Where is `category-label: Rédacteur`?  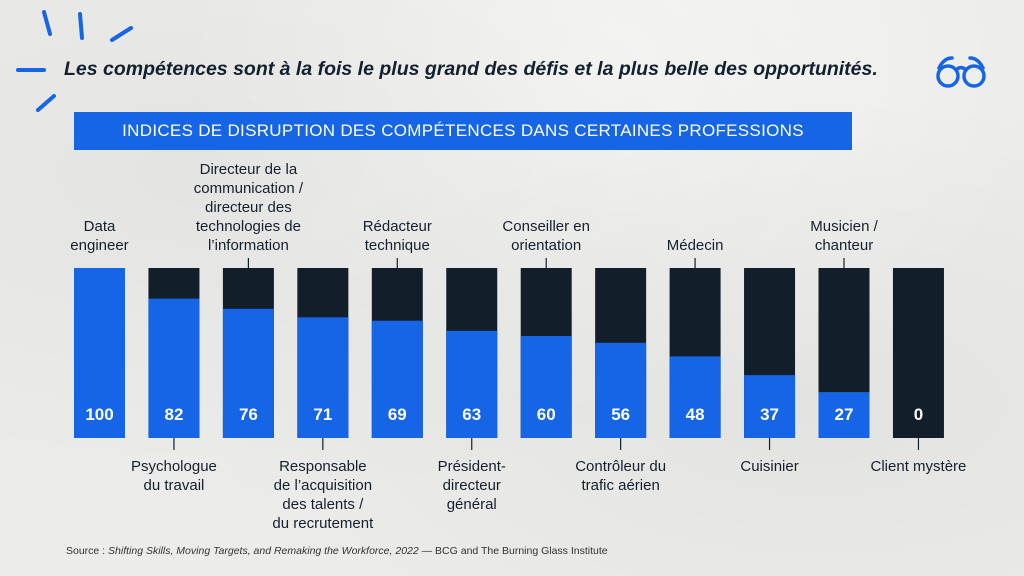 category-label: Rédacteur is located at coordinates (397, 226).